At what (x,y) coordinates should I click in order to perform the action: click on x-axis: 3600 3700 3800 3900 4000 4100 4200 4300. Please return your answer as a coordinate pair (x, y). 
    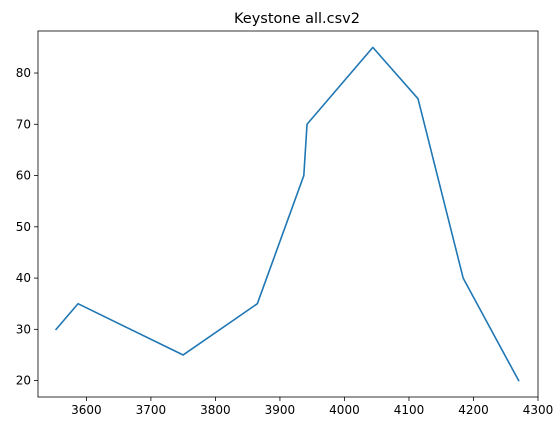
    Looking at the image, I should click on (312, 407).